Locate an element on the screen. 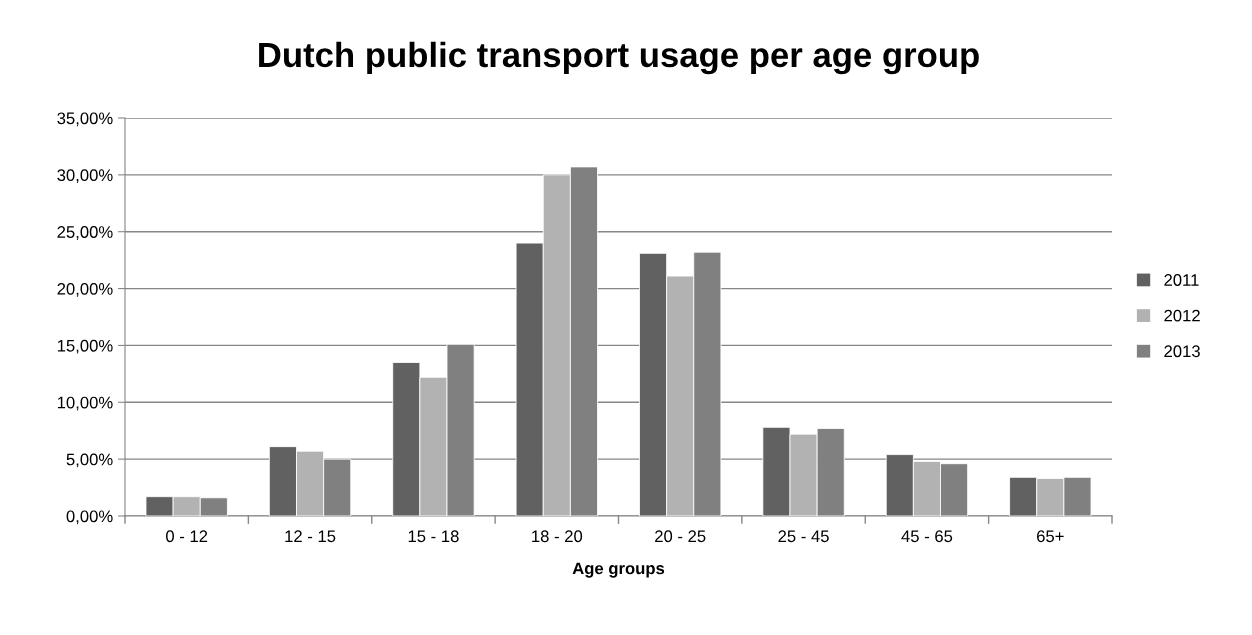  y-tick-label: 0,00% is located at coordinates (89, 517).